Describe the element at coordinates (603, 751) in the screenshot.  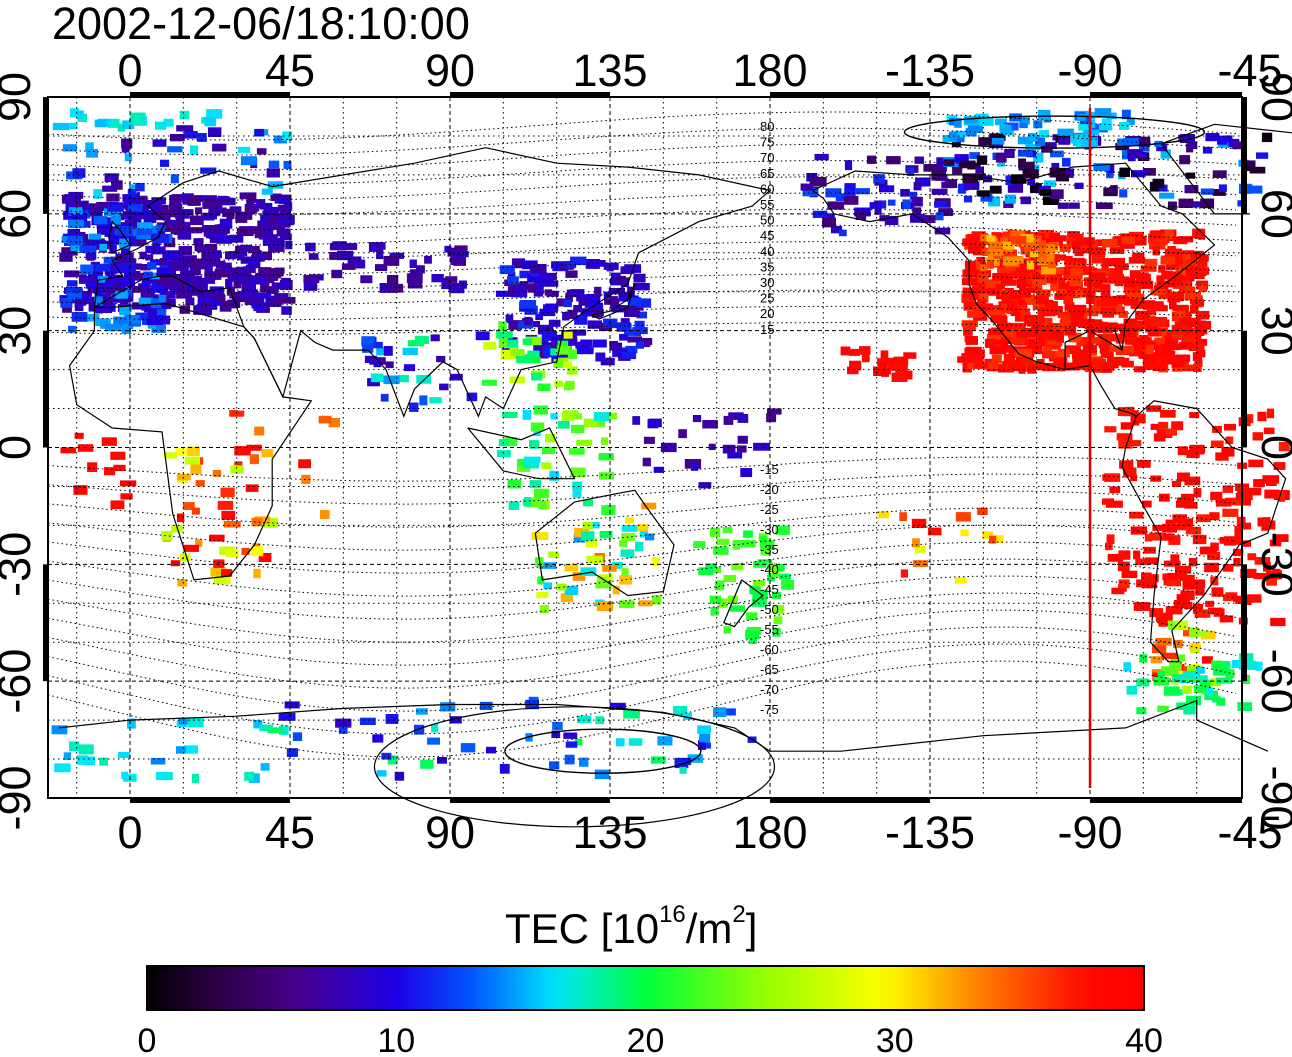
I see `south-magnetic-pole-oval` at that location.